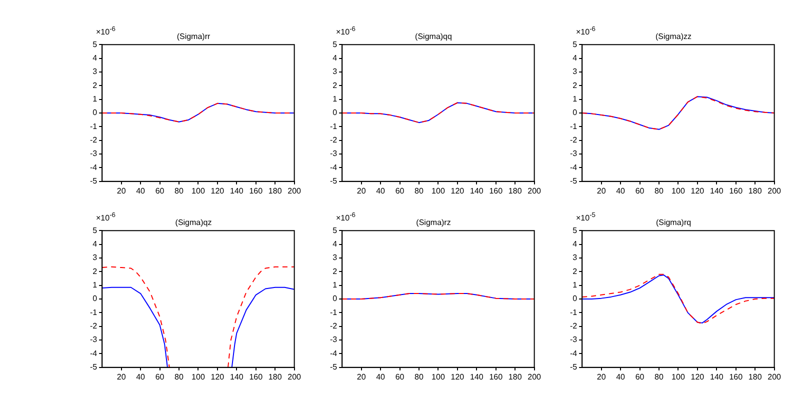  What do you see at coordinates (433, 37) in the screenshot?
I see `chart-title: (Sigma)qq` at bounding box center [433, 37].